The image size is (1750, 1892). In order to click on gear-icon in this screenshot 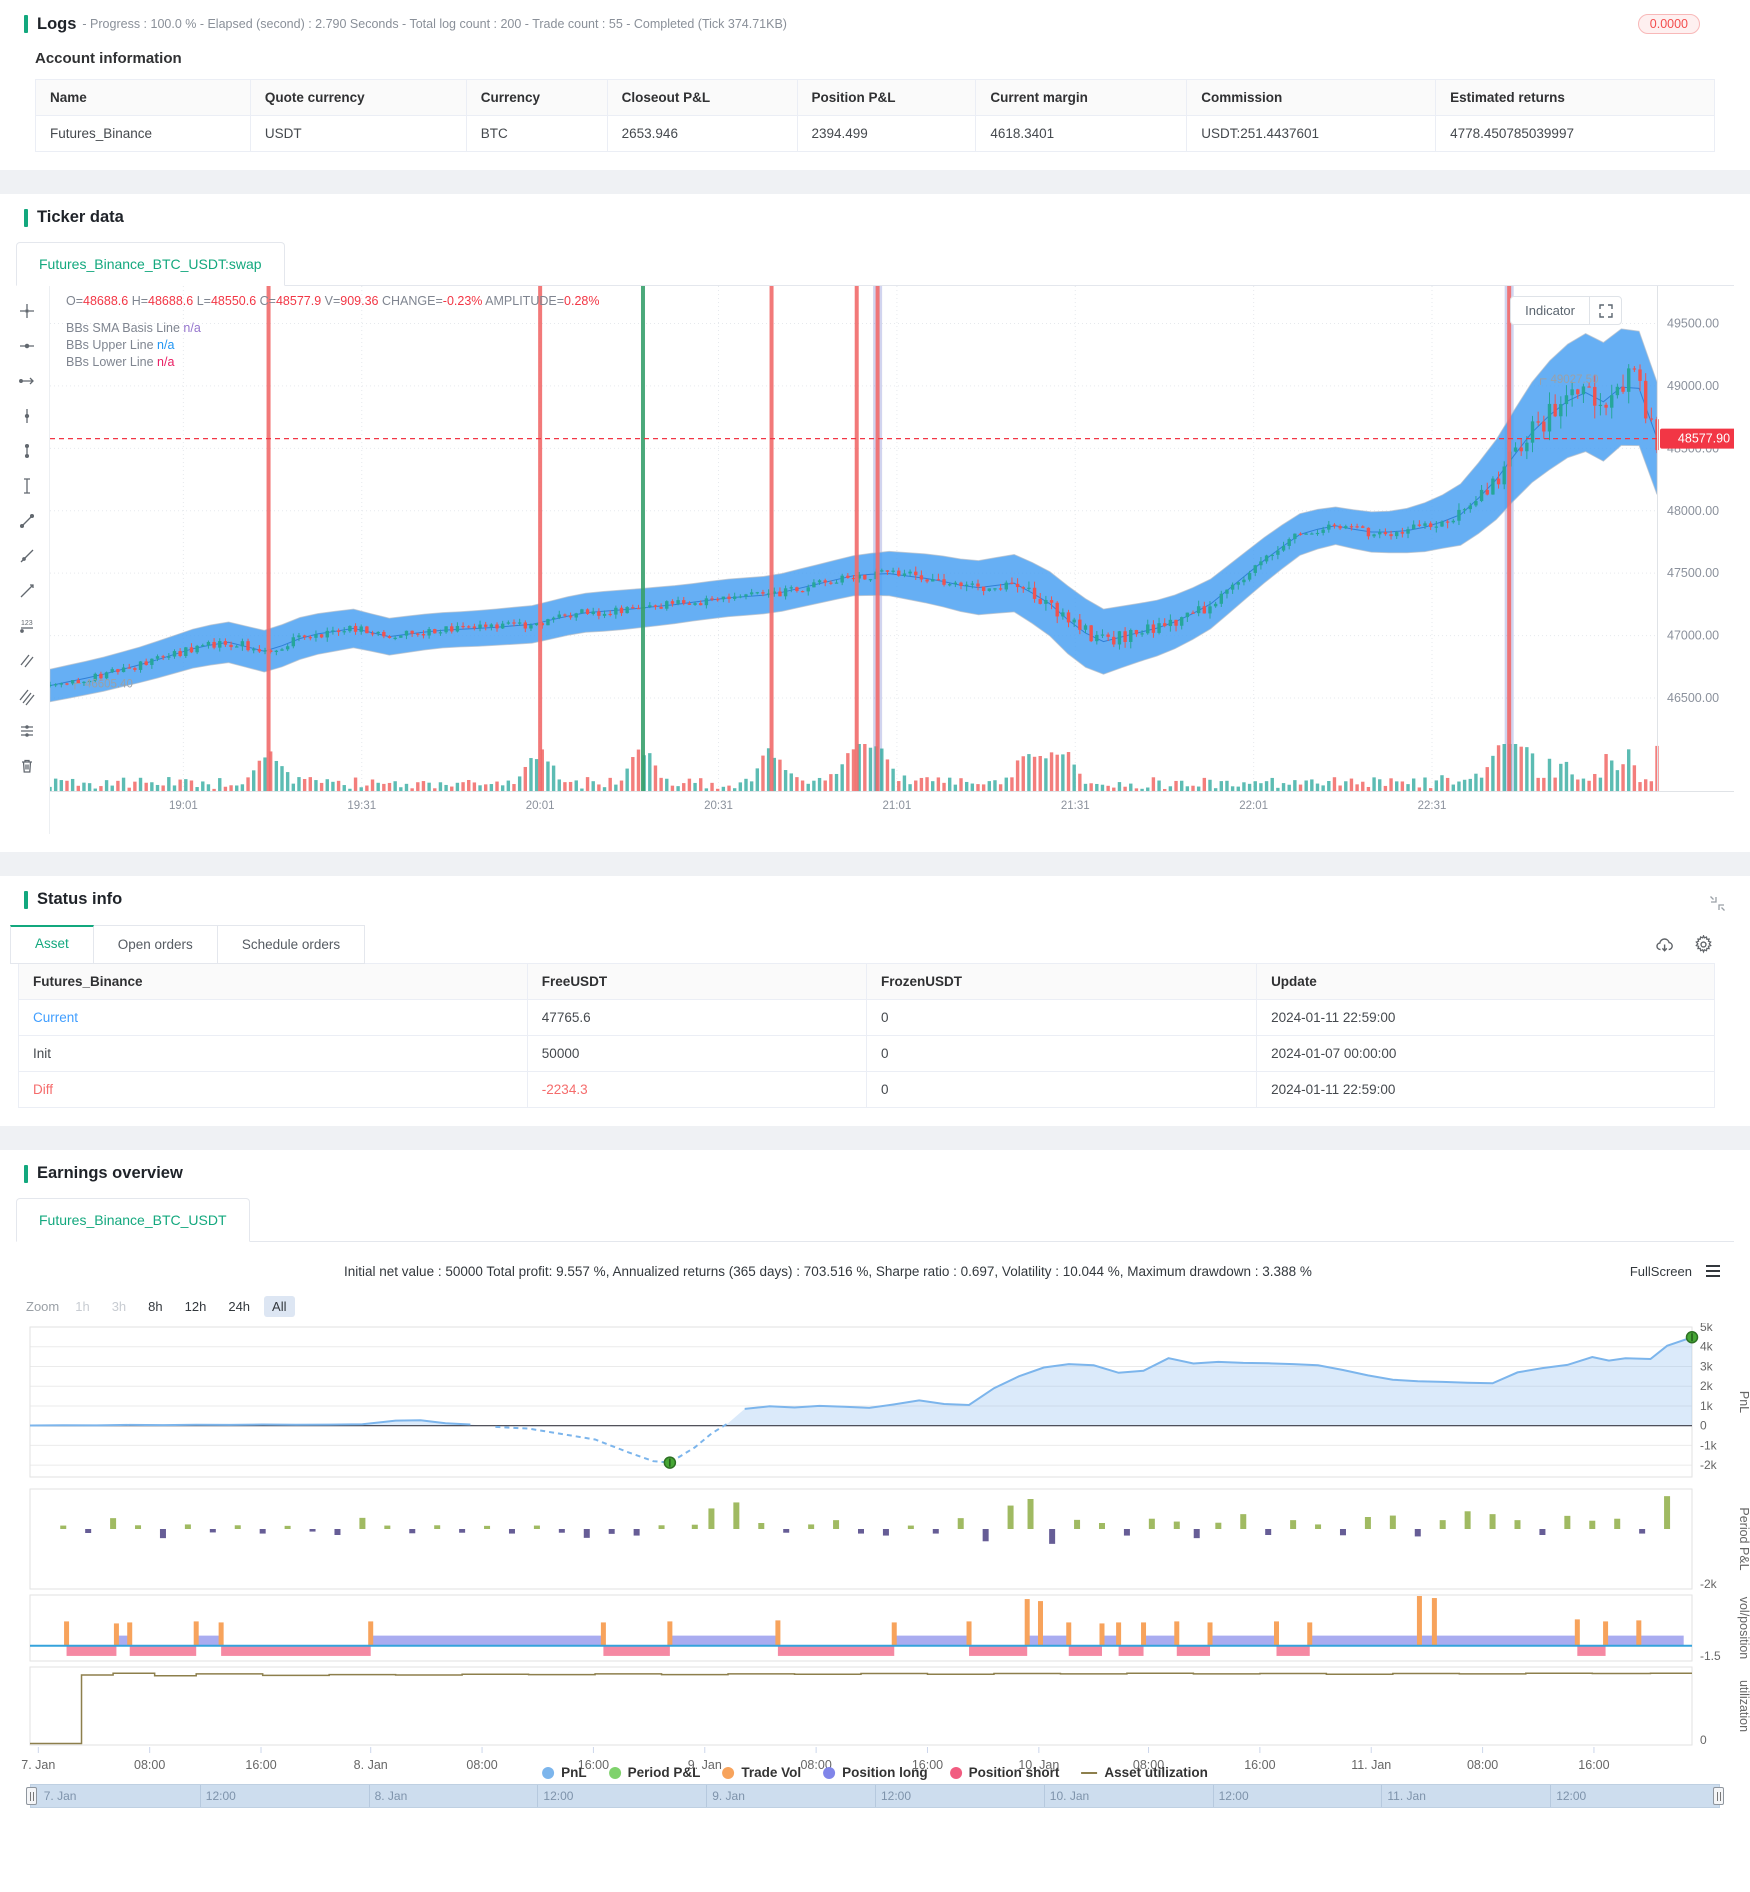, I will do `click(1703, 945)`.